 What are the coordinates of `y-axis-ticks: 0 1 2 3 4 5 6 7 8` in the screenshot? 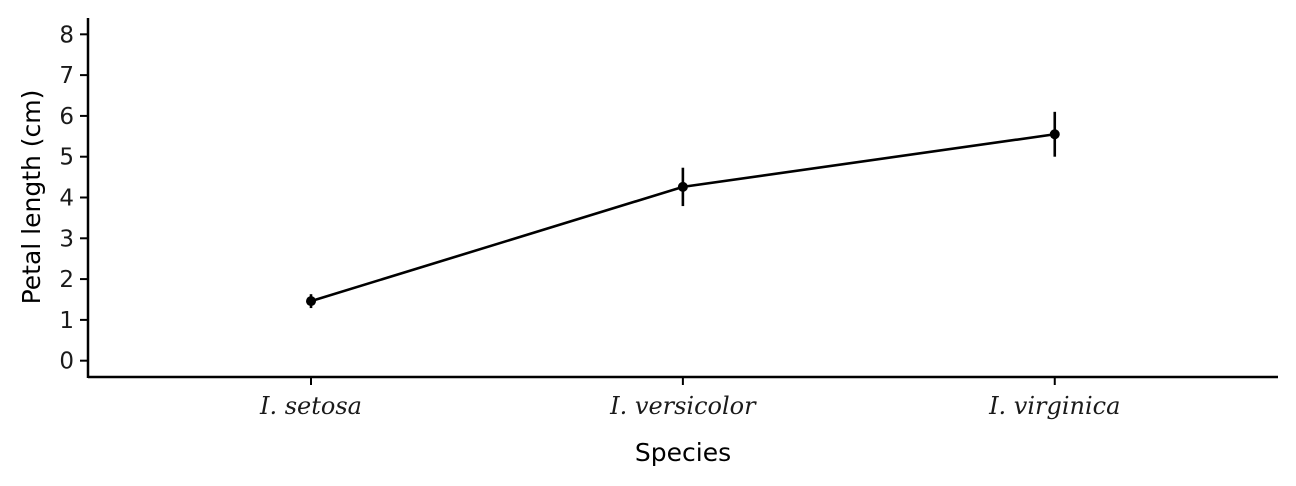 It's located at (73, 198).